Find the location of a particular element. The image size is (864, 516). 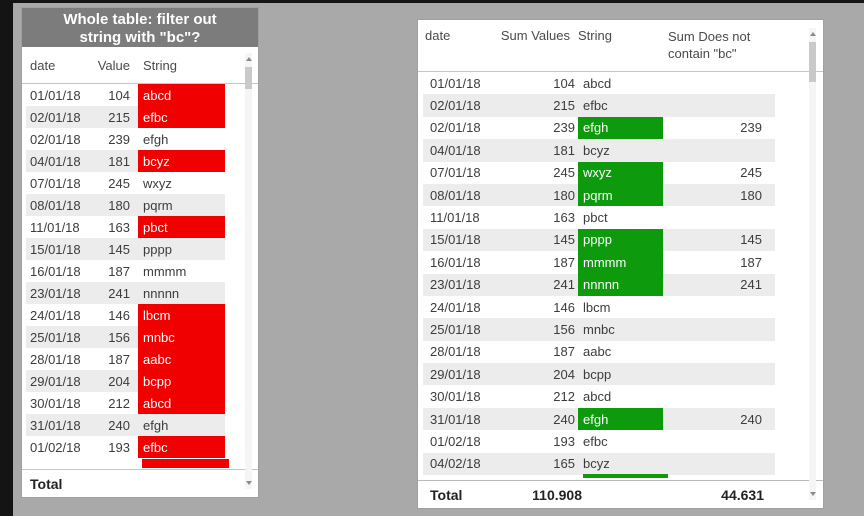

right-table-row: 01/01/18 104 abcd is located at coordinates (599, 83).